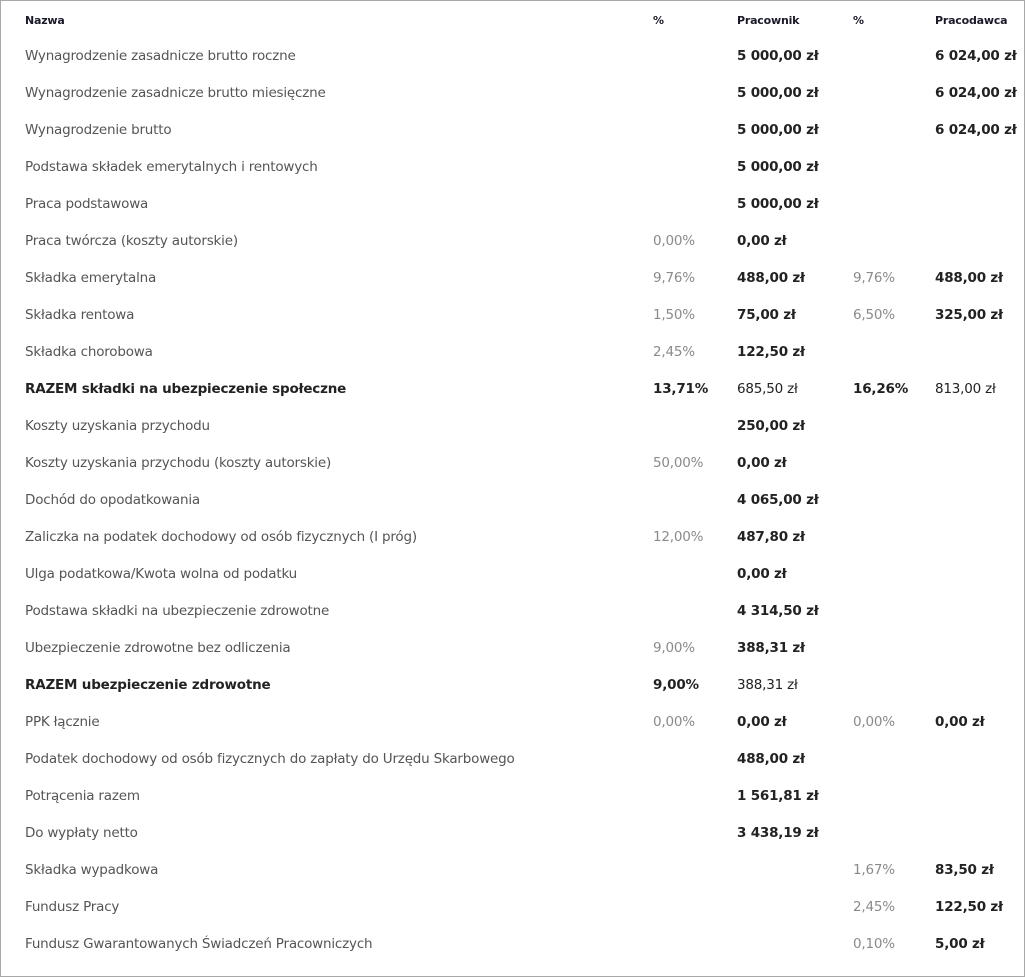 This screenshot has height=977, width=1025. Describe the element at coordinates (674, 352) in the screenshot. I see `employee-percent: 2,45%` at that location.